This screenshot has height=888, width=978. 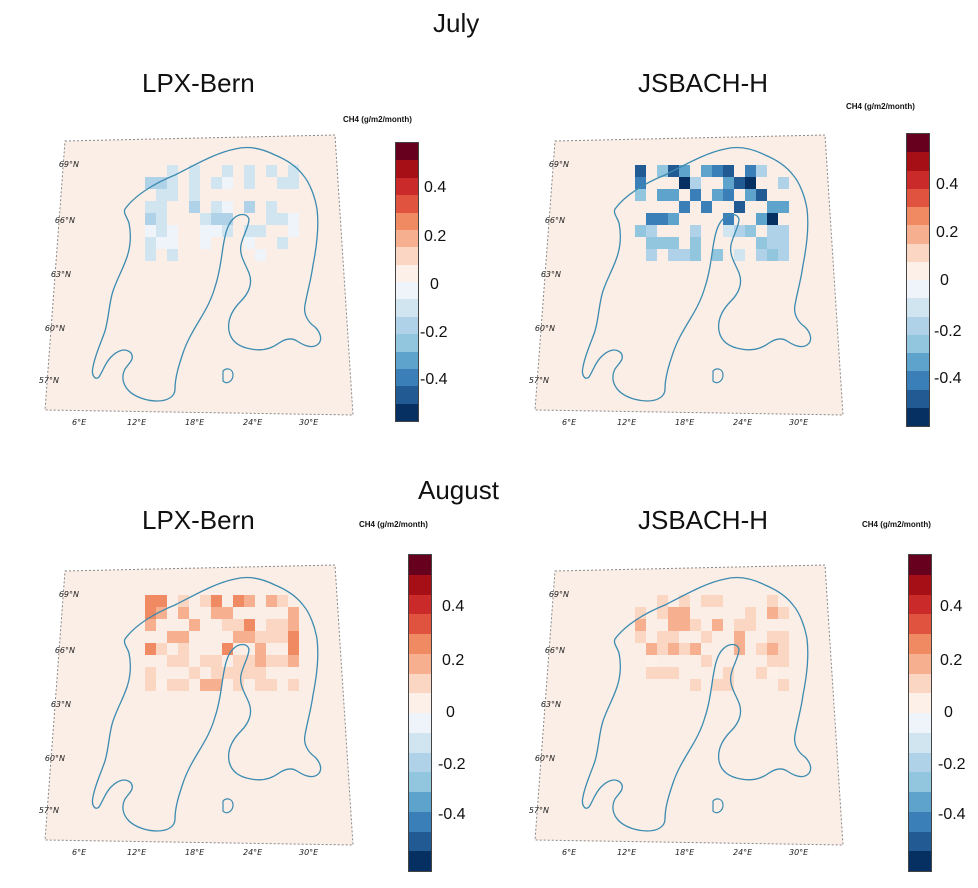 I want to click on map-july-lpx: 69°N 66°N 63°N 60°N 57°N 6°E 12°E 18°E 24°E 30°E, so click(x=196, y=280).